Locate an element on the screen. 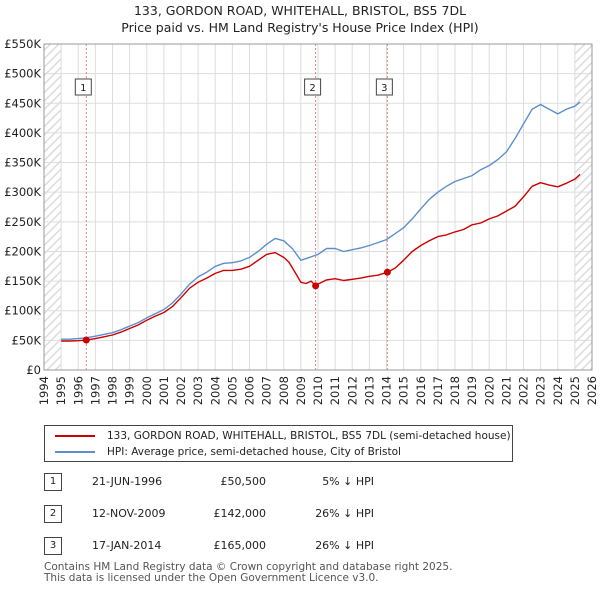 The height and width of the screenshot is (590, 600). x-tick-label: 2021 is located at coordinates (506, 390).